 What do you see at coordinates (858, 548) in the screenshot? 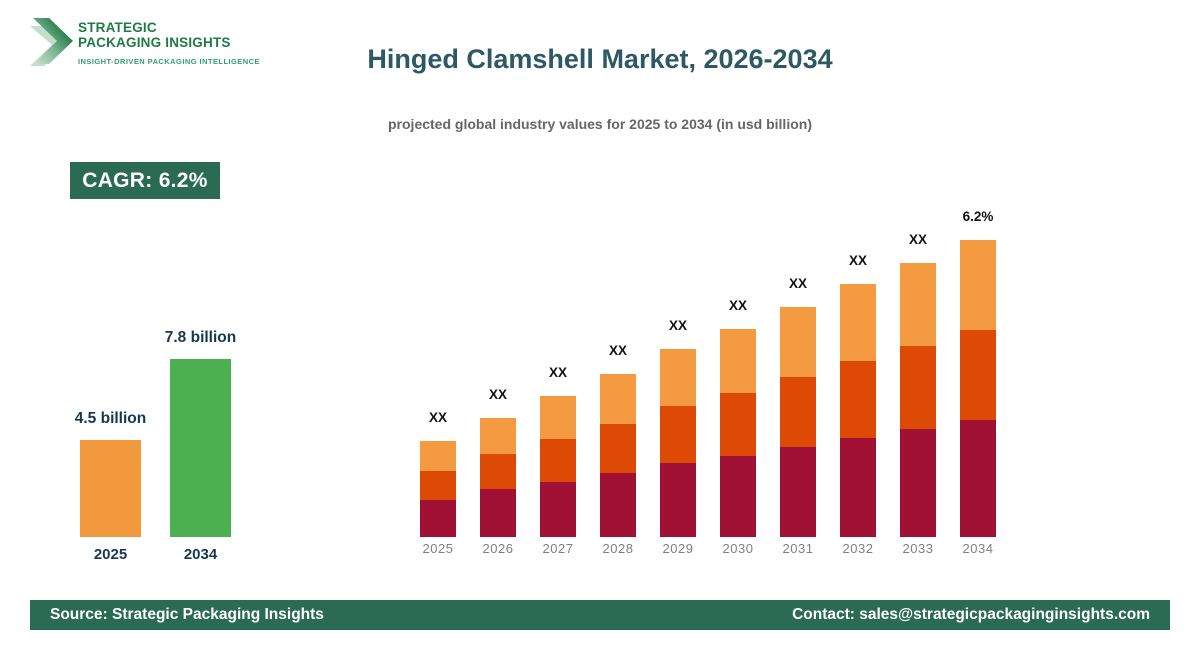
I see `stacked-year-label-2032: 2032` at bounding box center [858, 548].